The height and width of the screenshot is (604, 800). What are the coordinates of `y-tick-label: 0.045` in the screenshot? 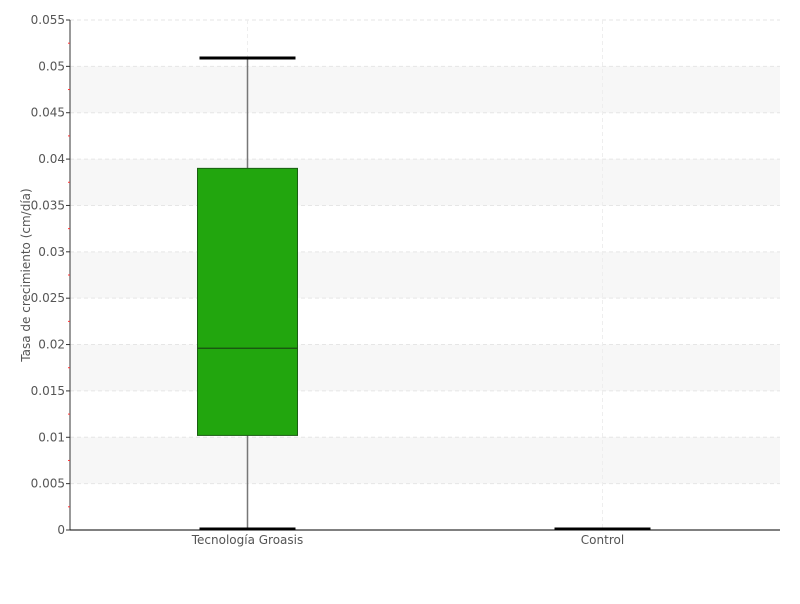 It's located at (48, 113).